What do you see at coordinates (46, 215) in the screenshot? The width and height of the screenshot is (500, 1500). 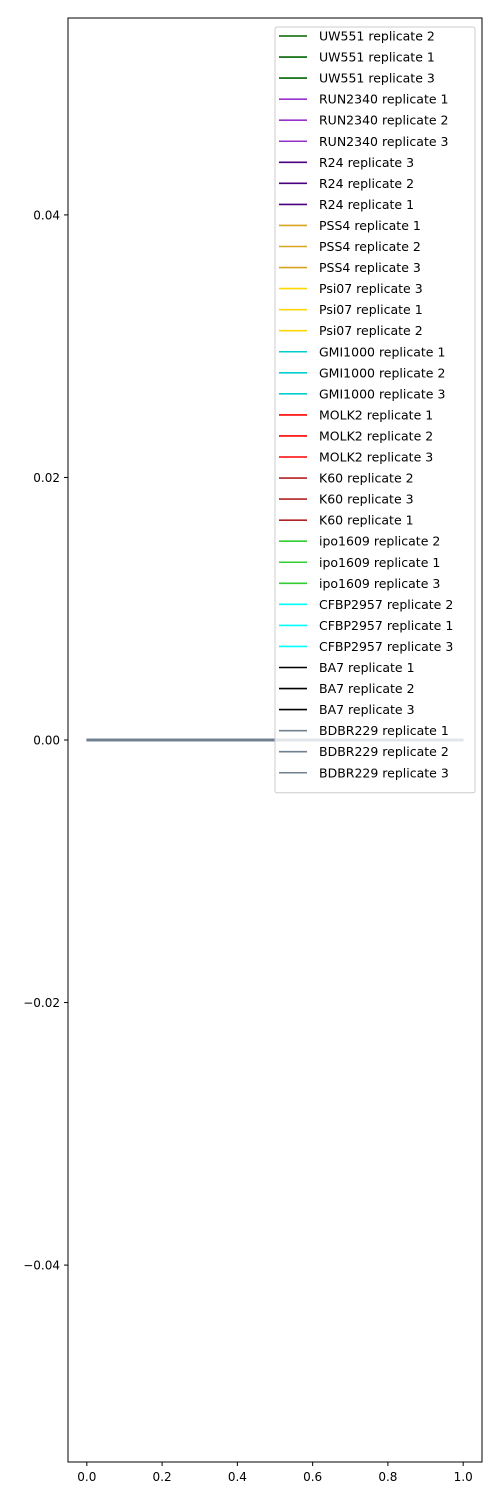 I see `y-tick-label: 0.04` at bounding box center [46, 215].